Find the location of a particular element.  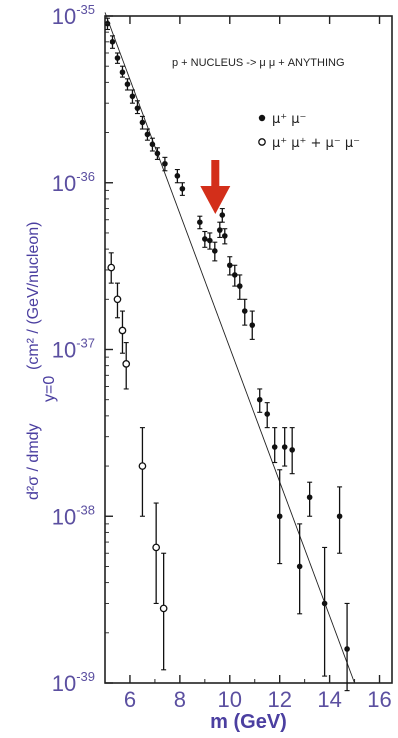

y-axis-label: d²σ / dmdy y=0 (cm² / (GeV/nucleon) is located at coordinates (41, 361).